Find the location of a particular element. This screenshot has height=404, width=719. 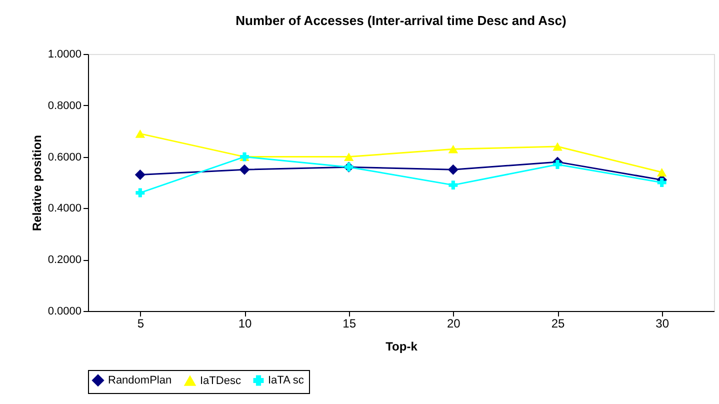

x-axis-title: Top-k is located at coordinates (402, 347).